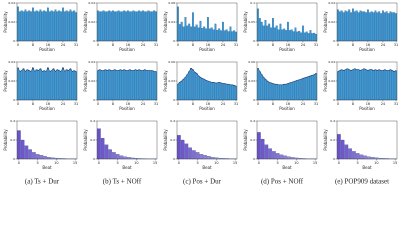 The width and height of the screenshot is (400, 240). Describe the element at coordinates (252, 140) in the screenshot. I see `y-tick-label: 0.2` at that location.